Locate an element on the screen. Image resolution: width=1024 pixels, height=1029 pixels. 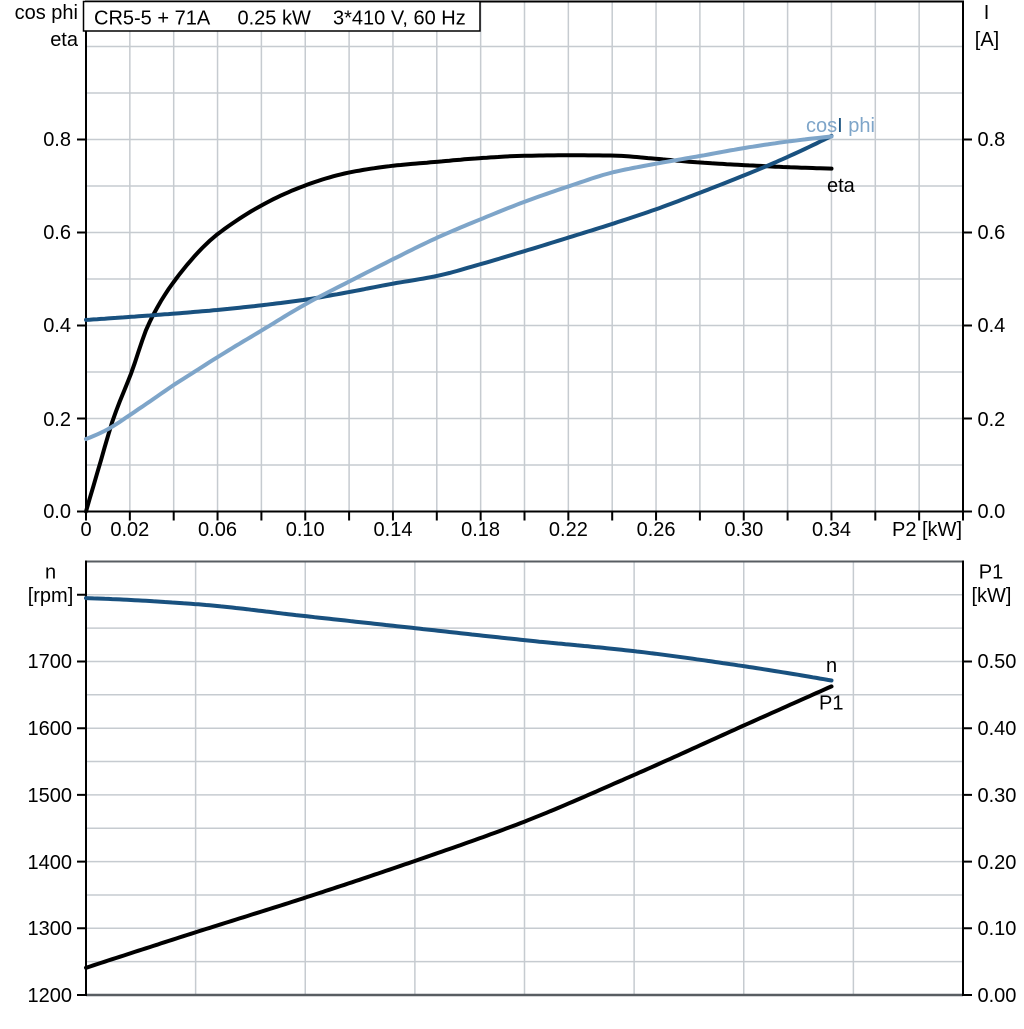
svg-text: 1600 is located at coordinates (50, 729).